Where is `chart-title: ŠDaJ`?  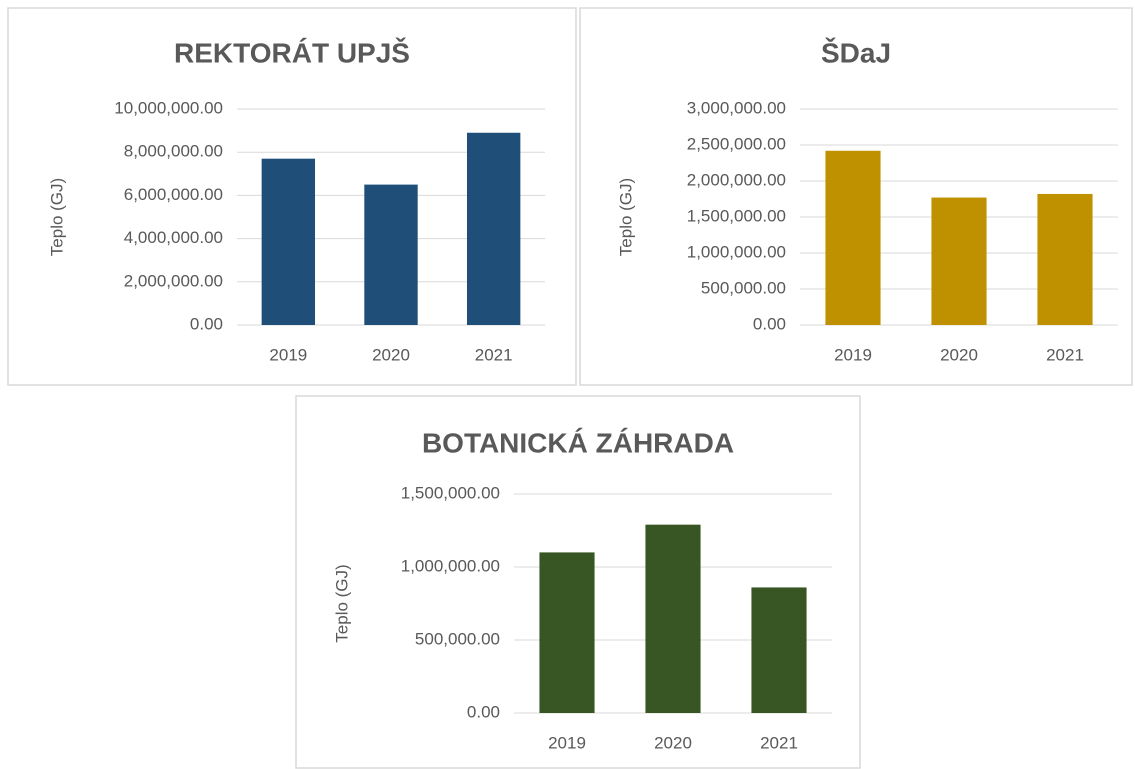
chart-title: ŠDaJ is located at coordinates (856, 52).